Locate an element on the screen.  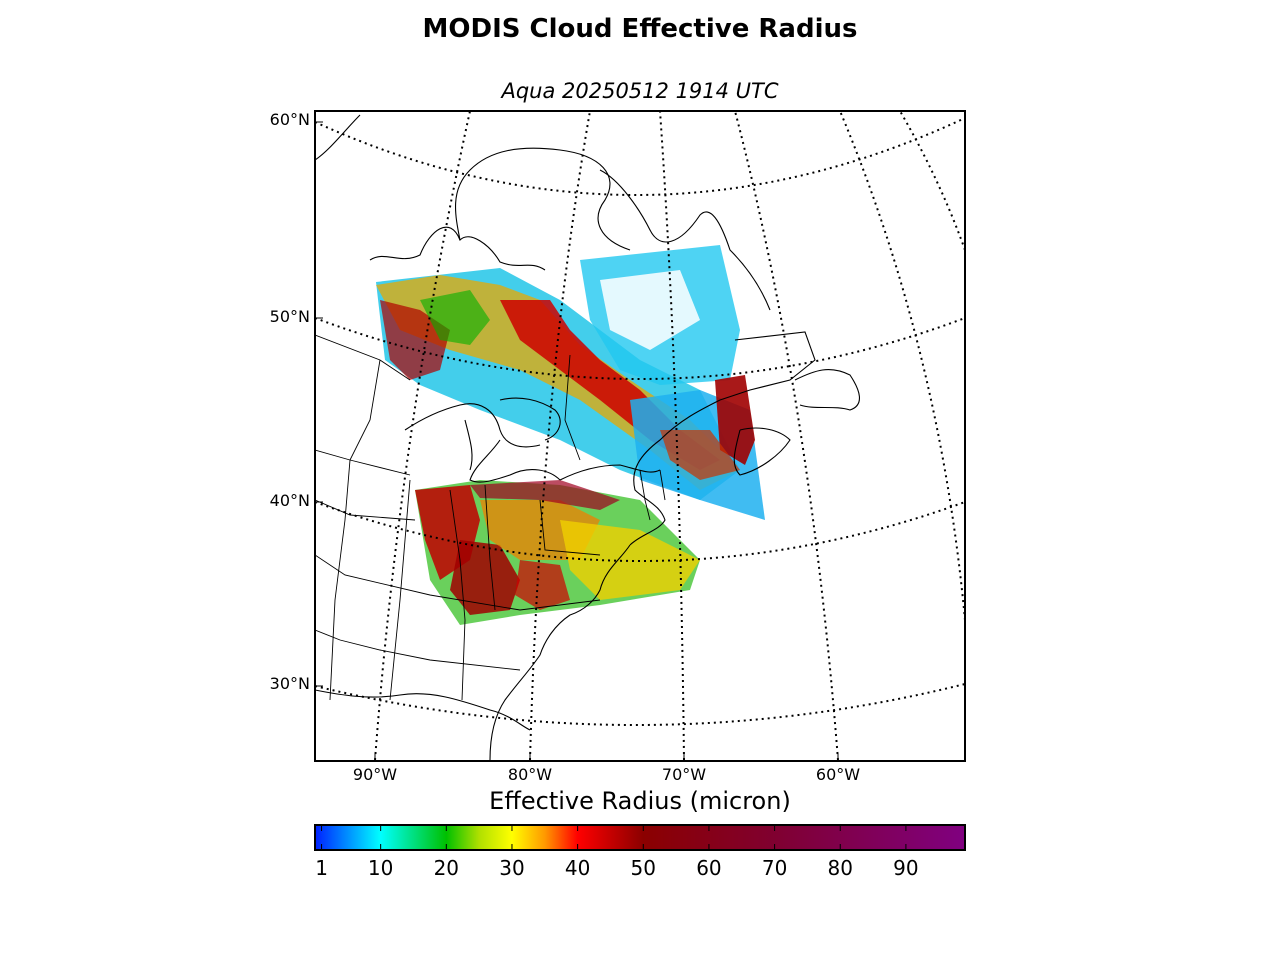
colorbar is located at coordinates (640, 837).